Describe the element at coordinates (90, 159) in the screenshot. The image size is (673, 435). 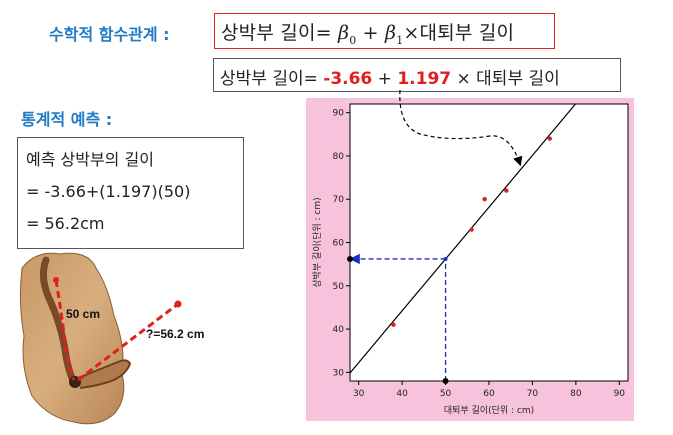
I see `prediction-line-1: 예측 상박부의 길이` at that location.